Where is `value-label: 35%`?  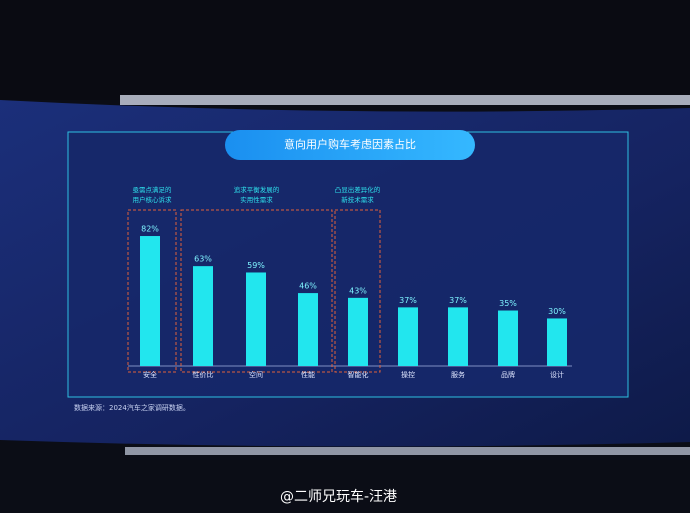
value-label: 35% is located at coordinates (508, 303).